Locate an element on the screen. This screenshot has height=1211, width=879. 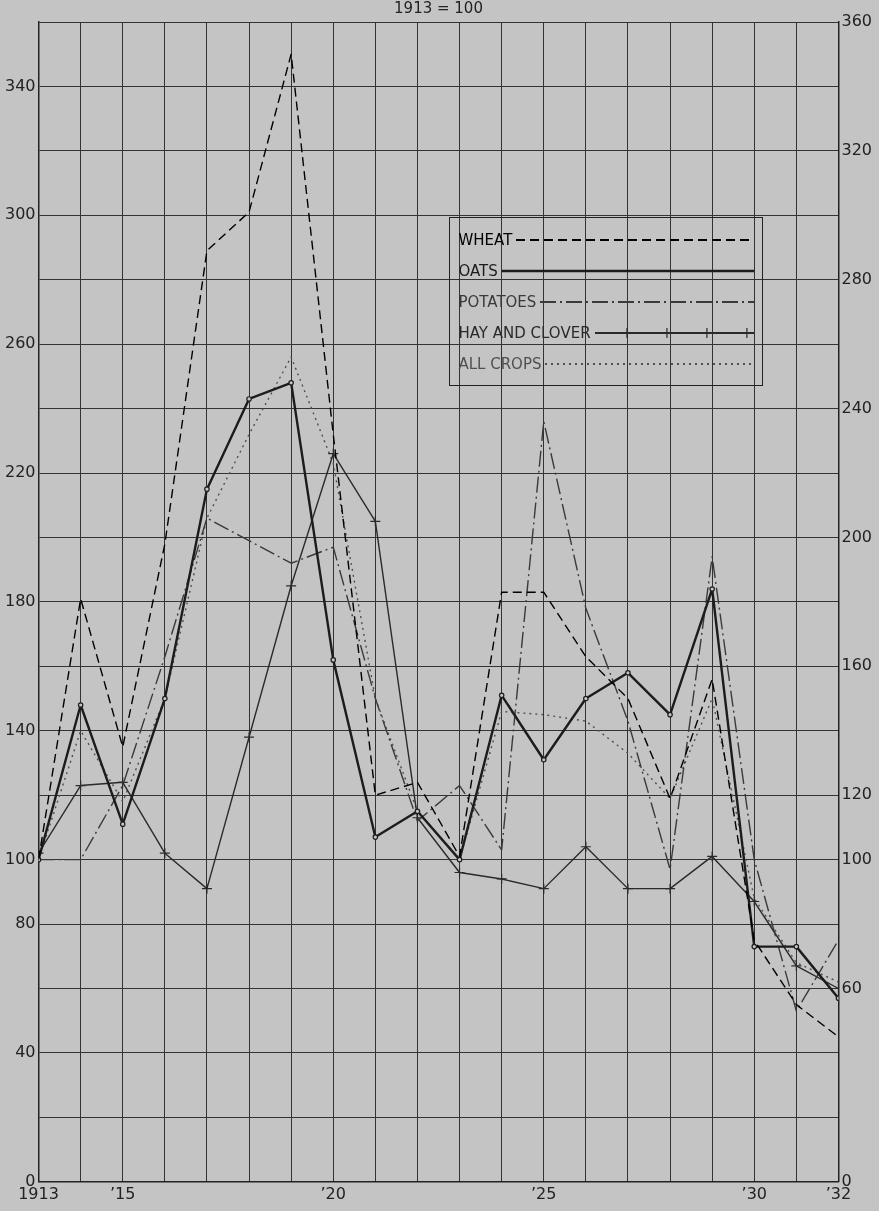
y2-tick-label: 160 is located at coordinates (857, 665).